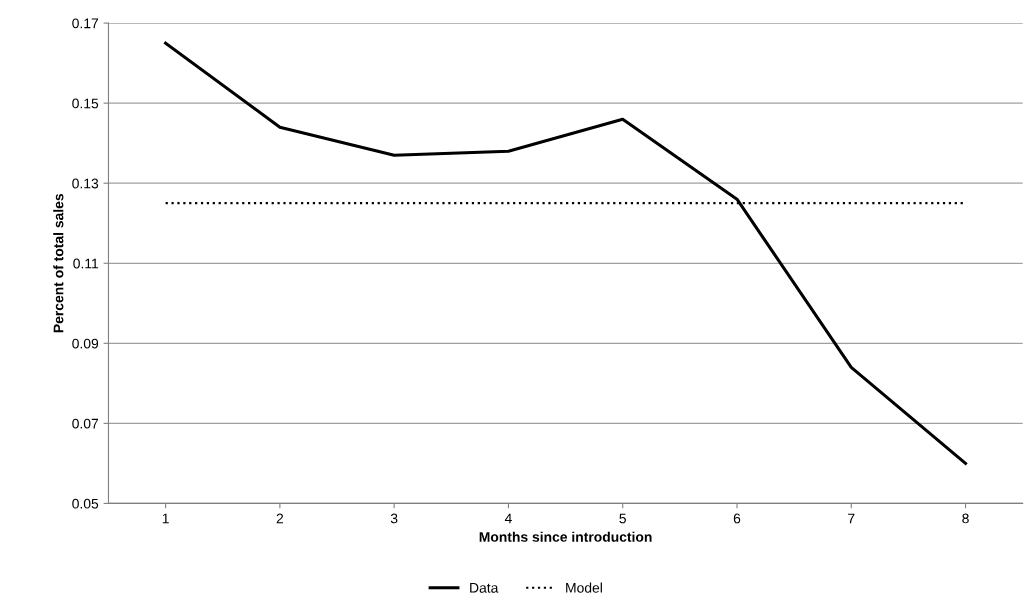 This screenshot has width=1033, height=608. Describe the element at coordinates (85, 343) in the screenshot. I see `y-tick-label: 0.09` at that location.